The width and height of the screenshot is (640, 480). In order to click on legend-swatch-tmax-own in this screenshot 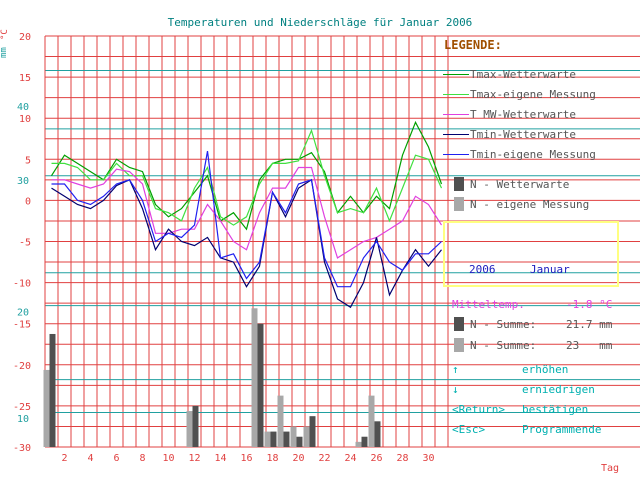, I will do `click(456, 94)`.